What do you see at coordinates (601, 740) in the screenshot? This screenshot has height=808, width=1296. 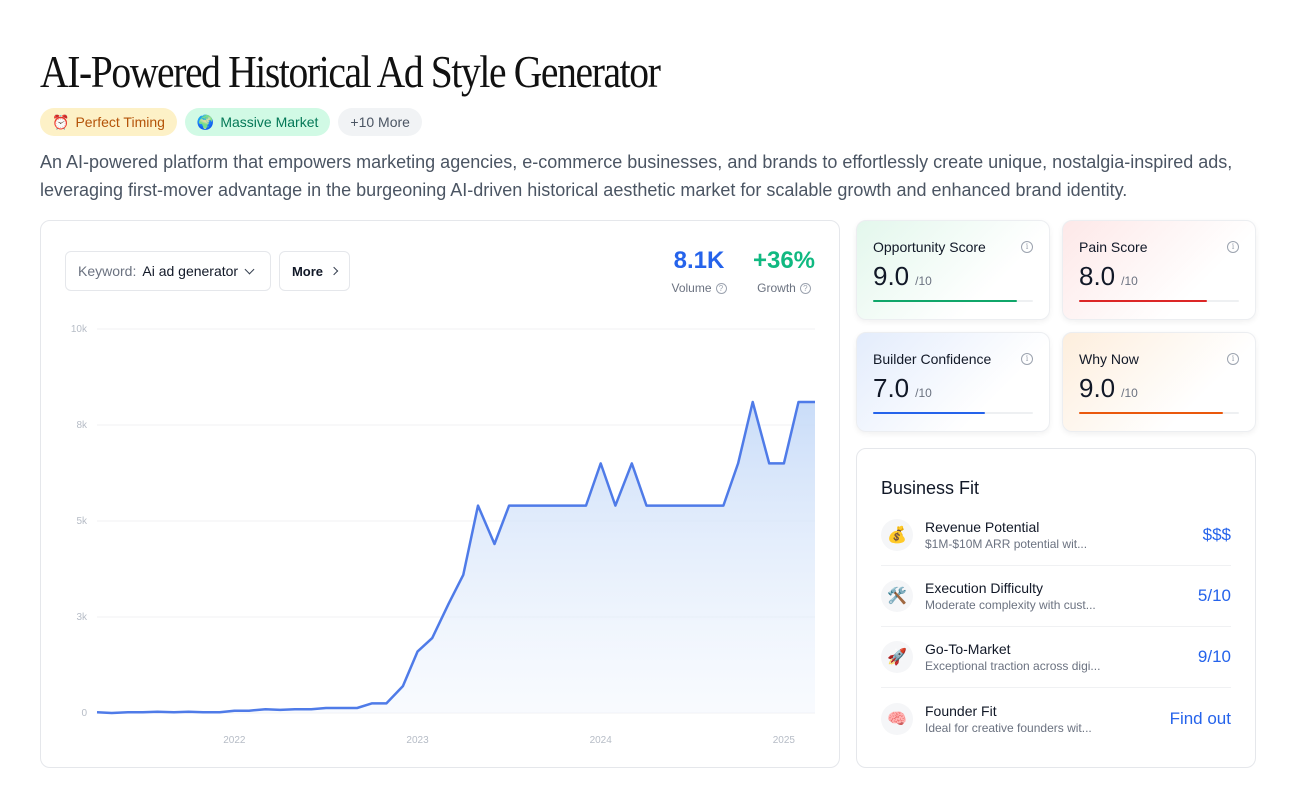 I see `x-tick-label: 2024` at bounding box center [601, 740].